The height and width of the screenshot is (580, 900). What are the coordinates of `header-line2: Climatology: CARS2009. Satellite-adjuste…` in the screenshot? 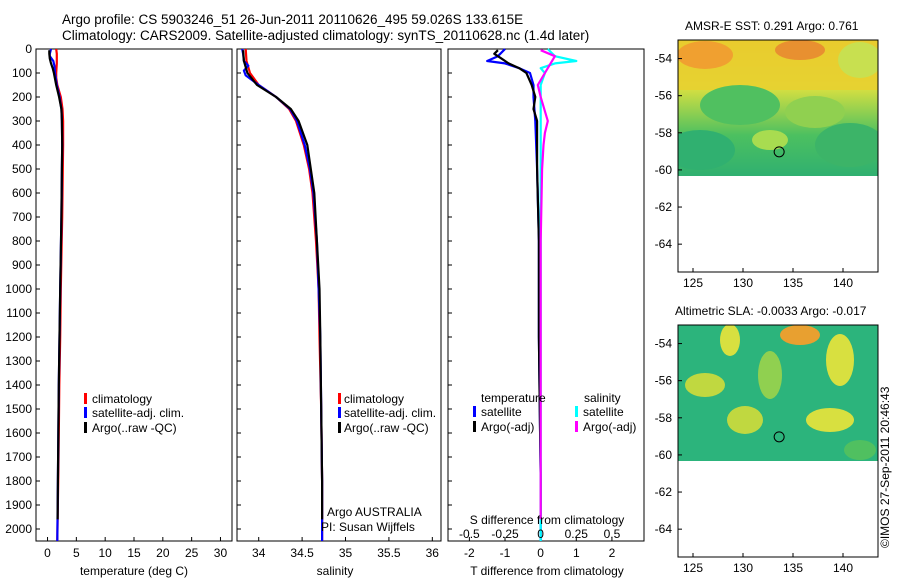 It's located at (325, 35).